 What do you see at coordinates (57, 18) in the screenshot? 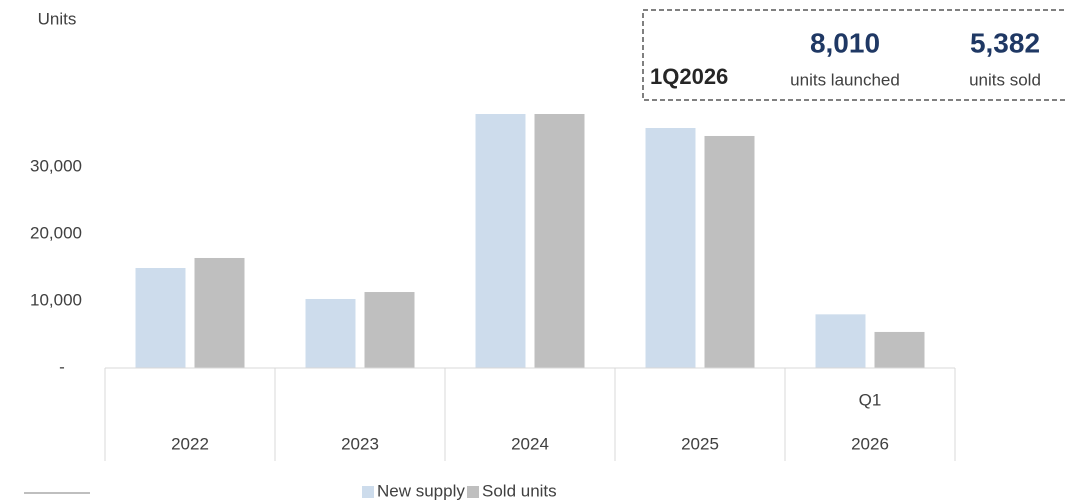
I see `y-axis-label: Units` at bounding box center [57, 18].